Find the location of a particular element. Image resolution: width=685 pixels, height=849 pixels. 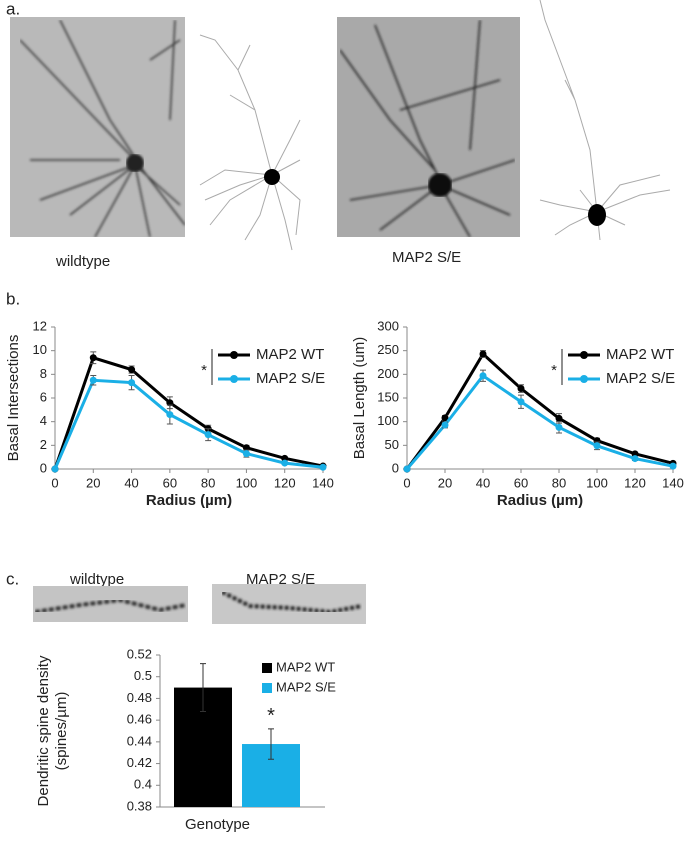

y-tick-label: 0.46 is located at coordinates (139, 719).